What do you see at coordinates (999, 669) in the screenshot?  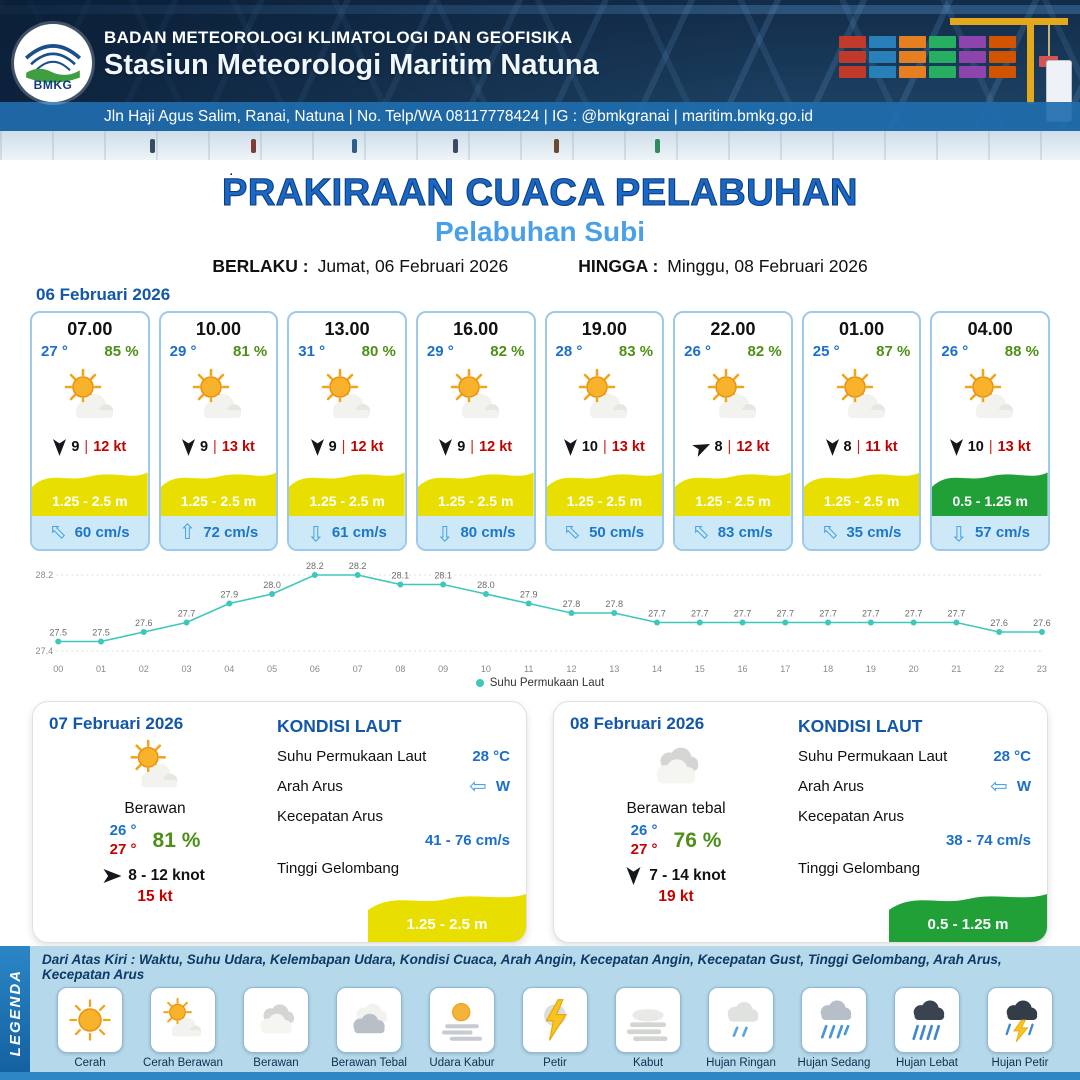 I see `svg-text: 22` at bounding box center [999, 669].